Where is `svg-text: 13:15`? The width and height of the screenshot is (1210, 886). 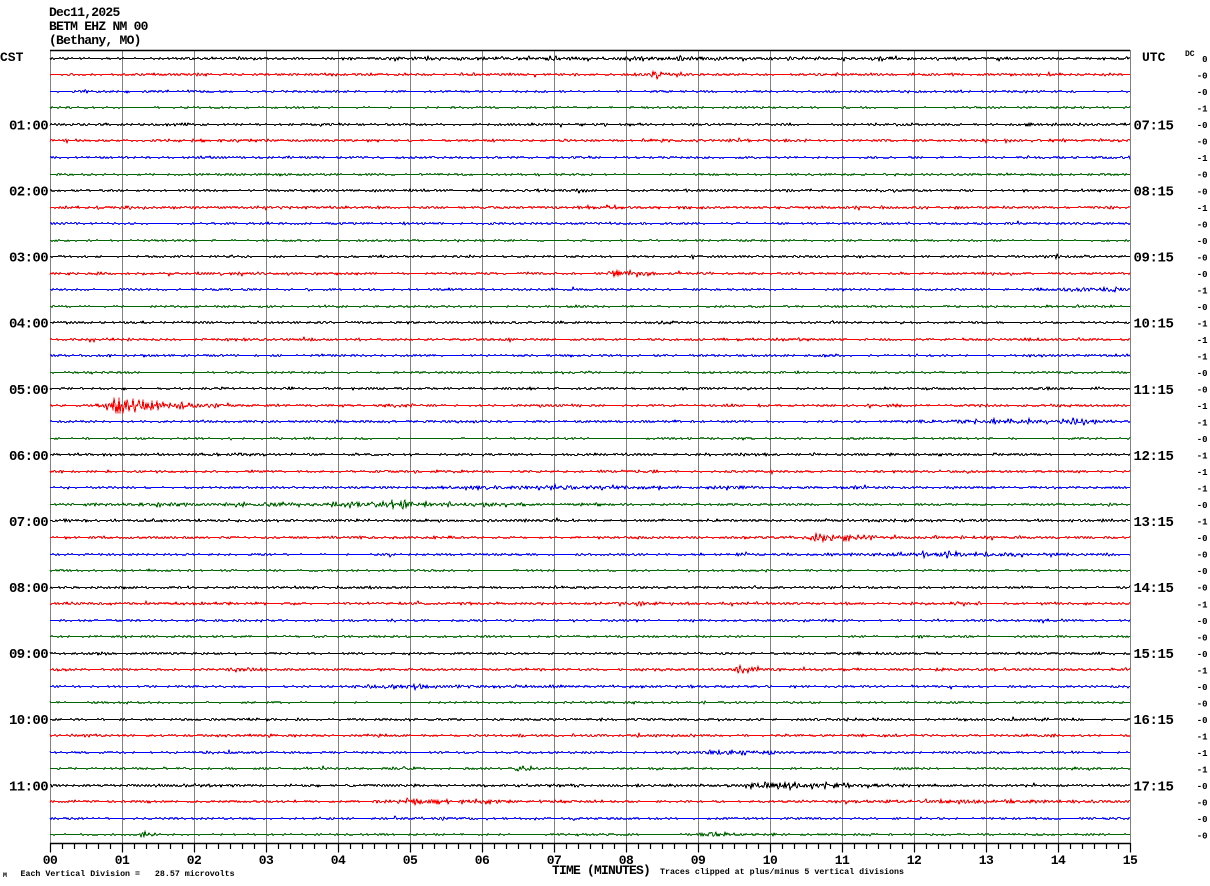 svg-text: 13:15 is located at coordinates (1154, 523).